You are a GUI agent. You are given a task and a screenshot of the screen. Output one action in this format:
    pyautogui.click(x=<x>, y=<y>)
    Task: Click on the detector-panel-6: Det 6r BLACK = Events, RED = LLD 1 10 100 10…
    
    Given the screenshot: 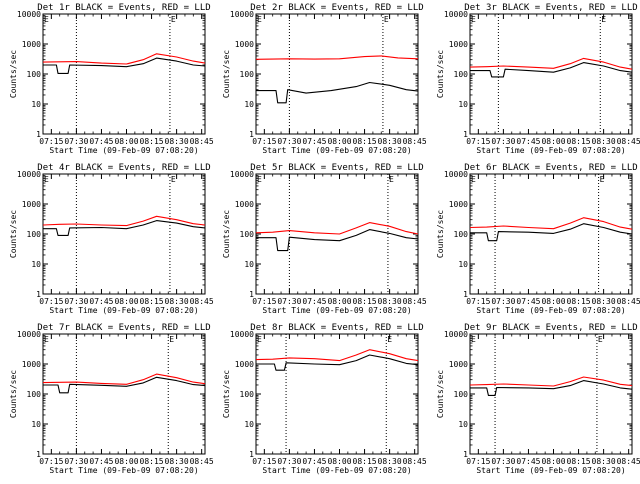 What is the action you would take?
    pyautogui.click(x=538, y=239)
    